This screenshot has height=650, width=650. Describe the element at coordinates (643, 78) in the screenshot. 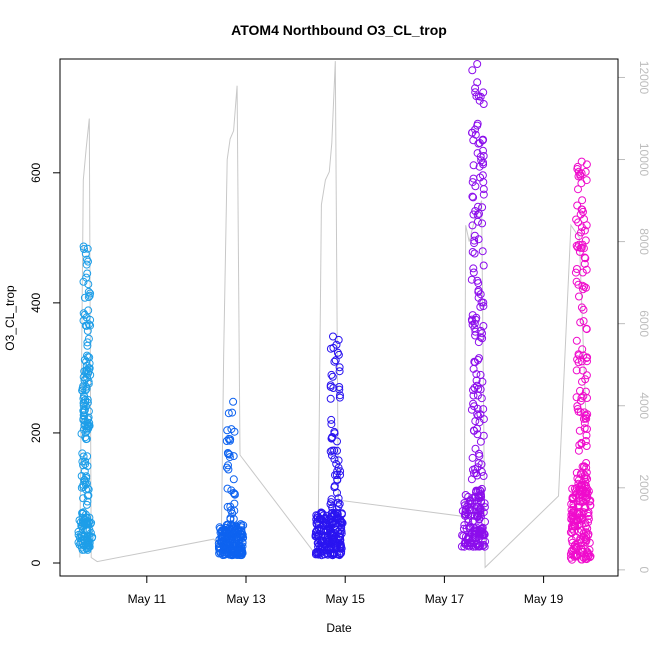

I see `y2-tick-label: 12000` at that location.